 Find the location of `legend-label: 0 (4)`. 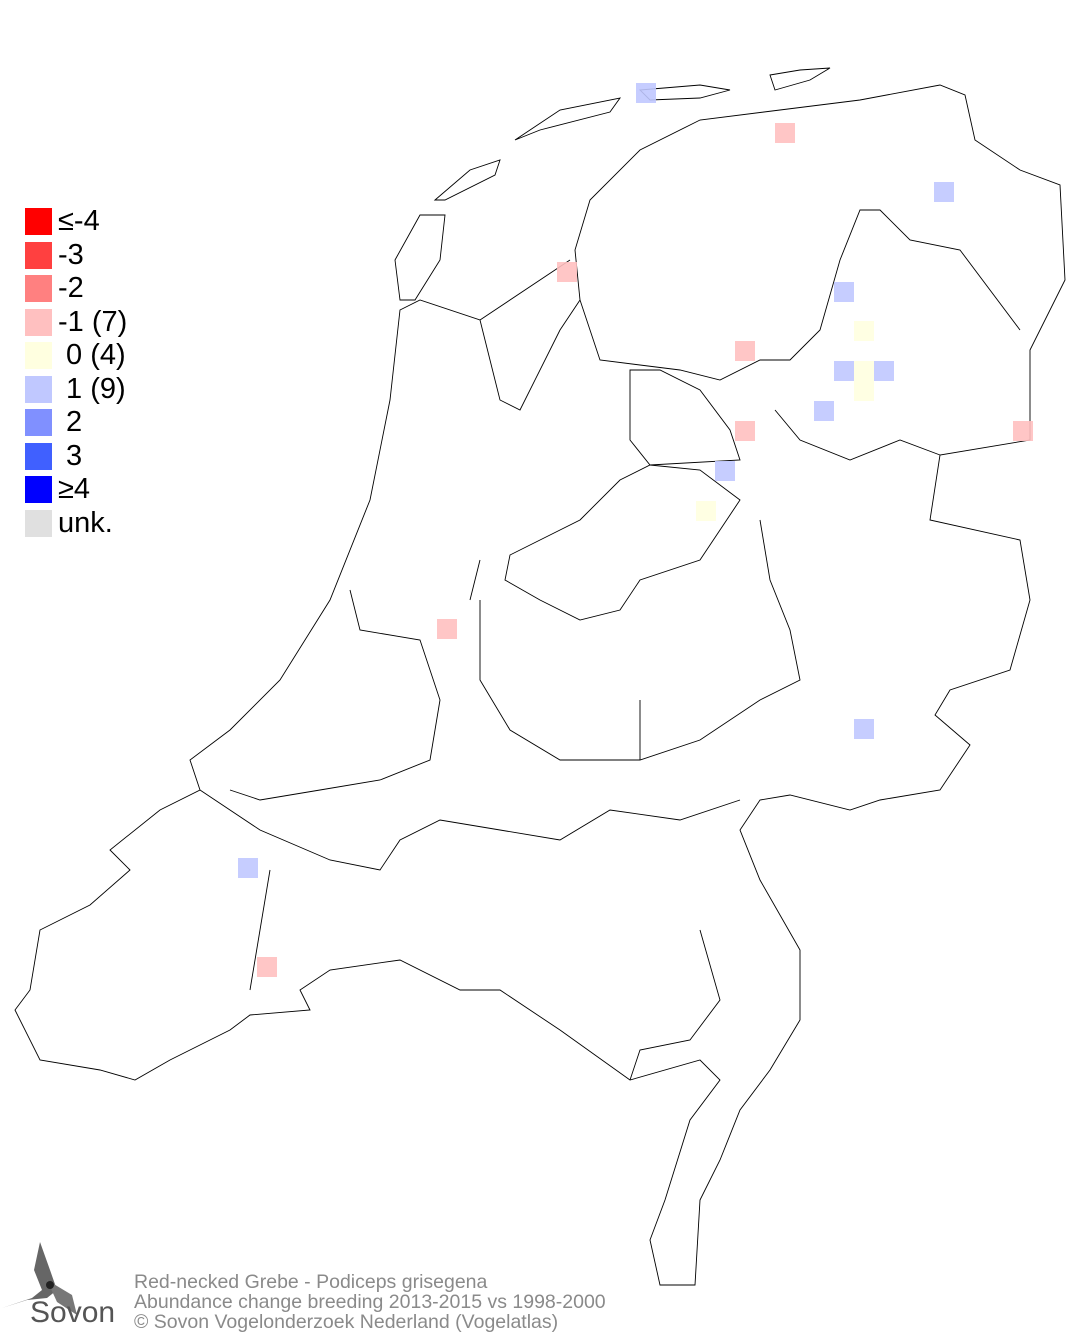

legend-label: 0 (4) is located at coordinates (92, 355).